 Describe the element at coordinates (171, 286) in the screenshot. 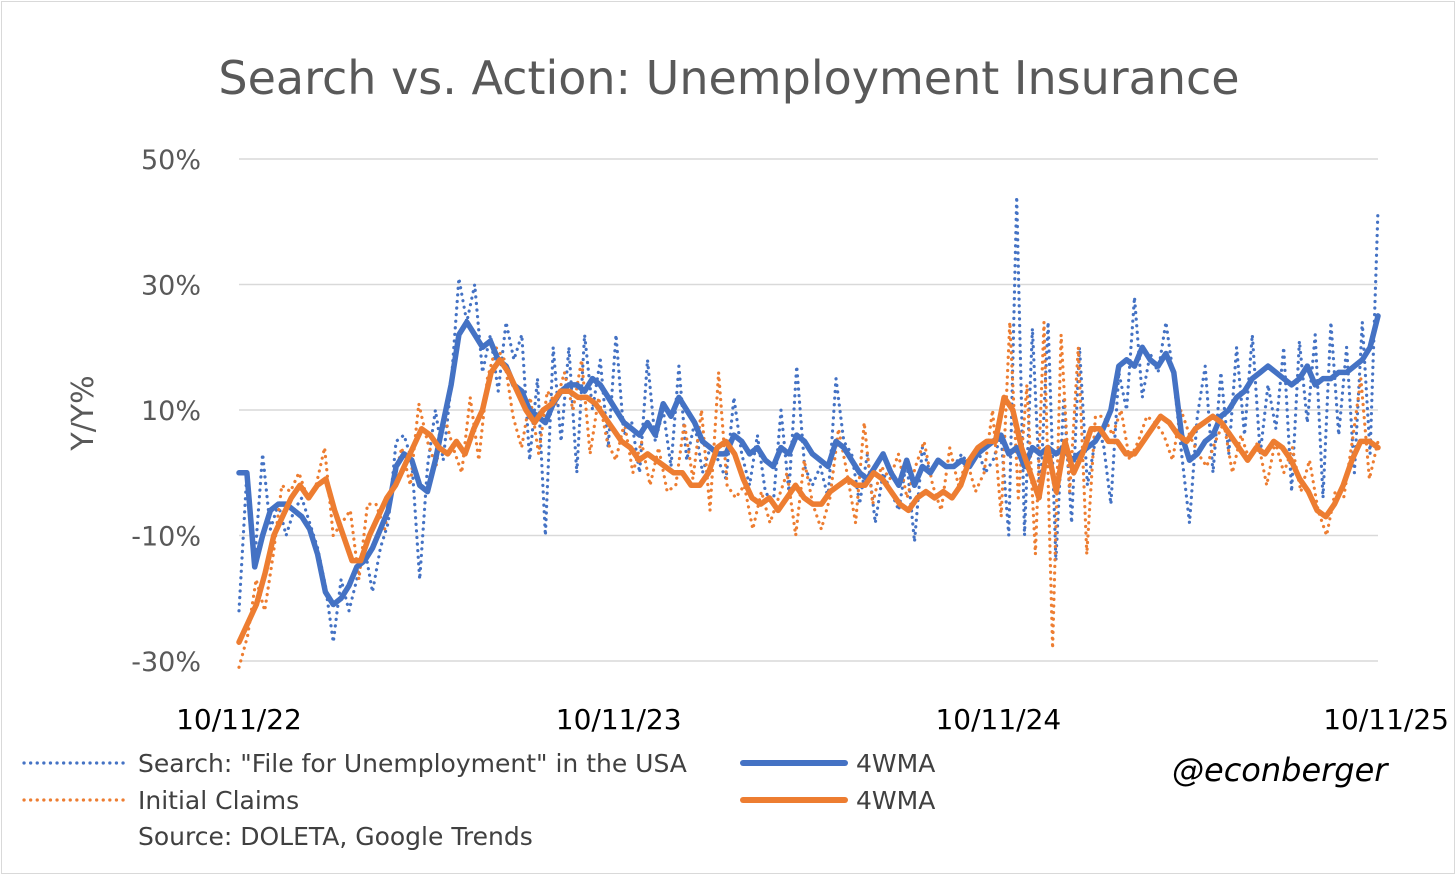

I see `y-tick-label: 30%` at that location.